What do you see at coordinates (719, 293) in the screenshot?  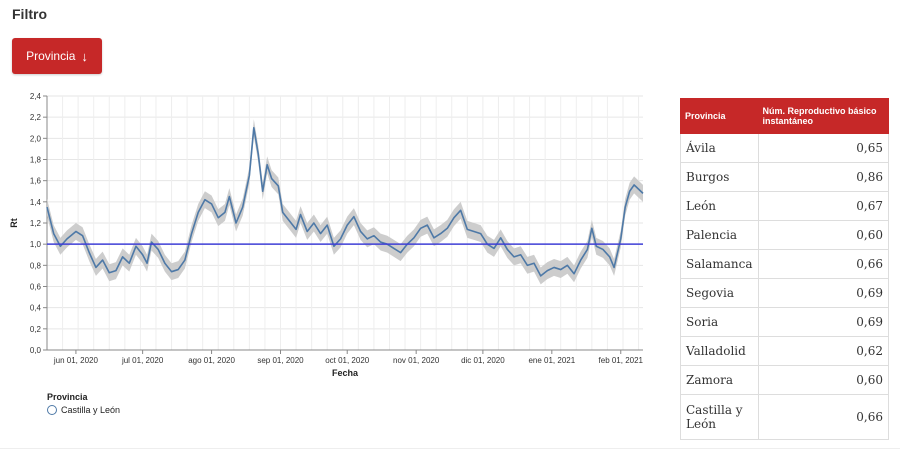 I see `province-cell: Segovia` at bounding box center [719, 293].